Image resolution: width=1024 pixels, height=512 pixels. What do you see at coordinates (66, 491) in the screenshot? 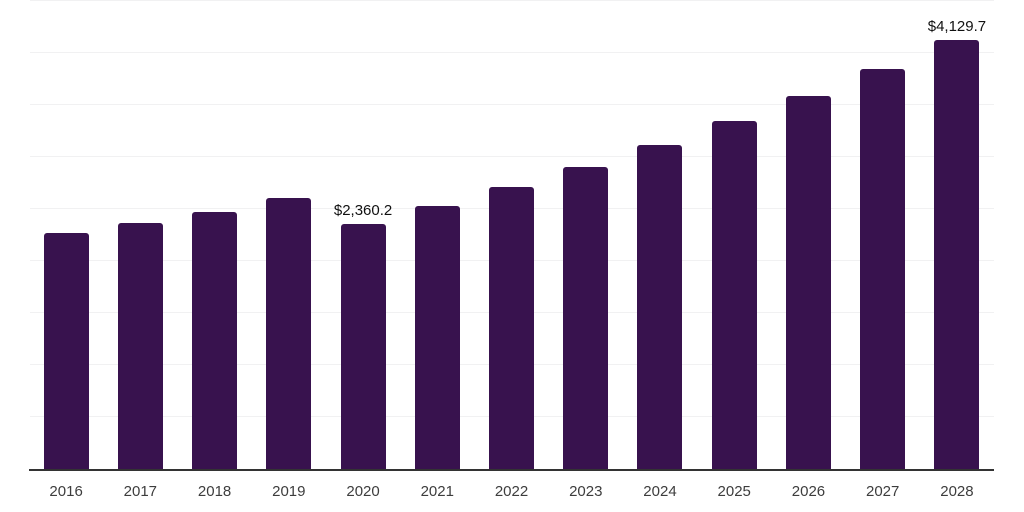
I see `x-tick-label: 2016` at bounding box center [66, 491].